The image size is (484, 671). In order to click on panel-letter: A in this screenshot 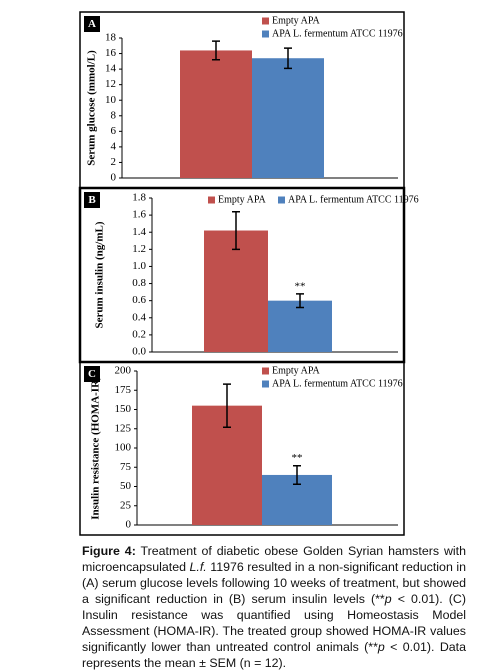, I will do `click(92, 24)`.